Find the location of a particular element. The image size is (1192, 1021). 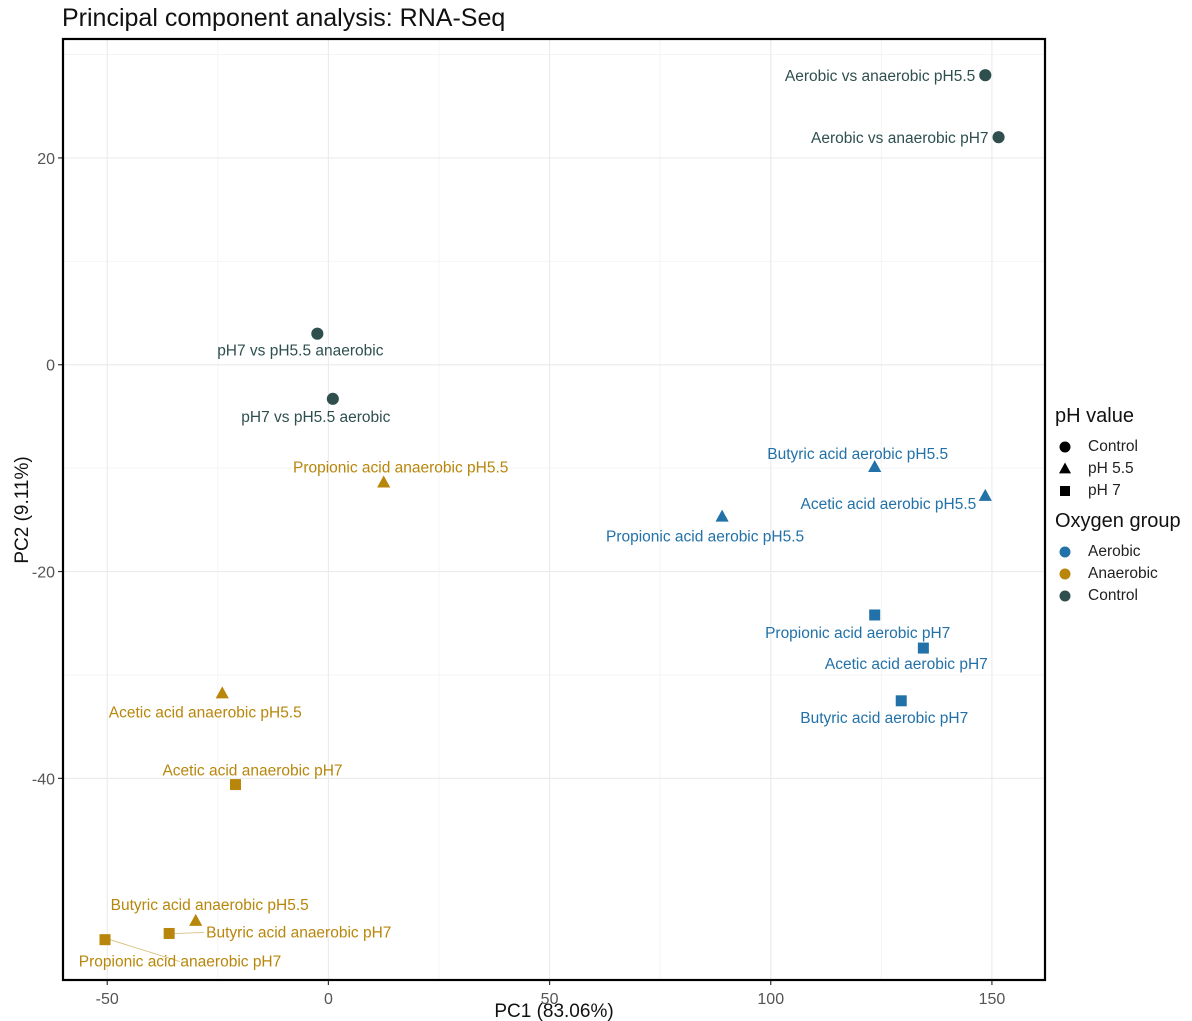

point-label: Propionic acid aerobic pH7 is located at coordinates (857, 633).